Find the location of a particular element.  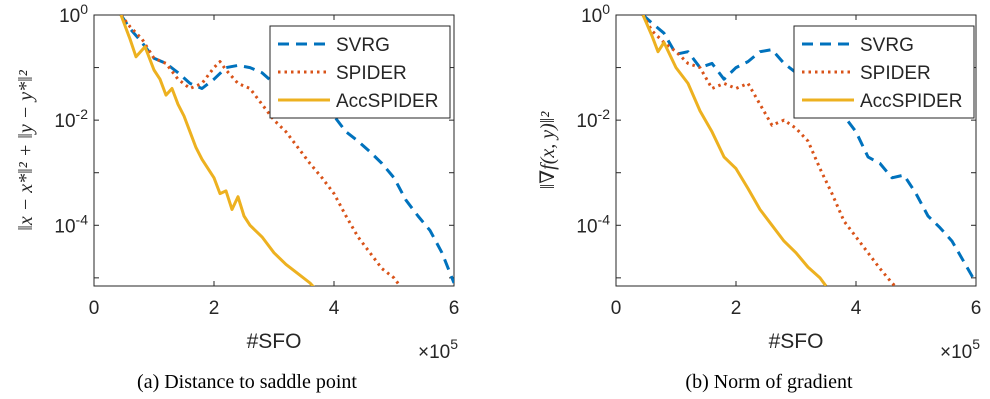

y-axis-label: ‖∇f(x, y)‖² is located at coordinates (548, 150).